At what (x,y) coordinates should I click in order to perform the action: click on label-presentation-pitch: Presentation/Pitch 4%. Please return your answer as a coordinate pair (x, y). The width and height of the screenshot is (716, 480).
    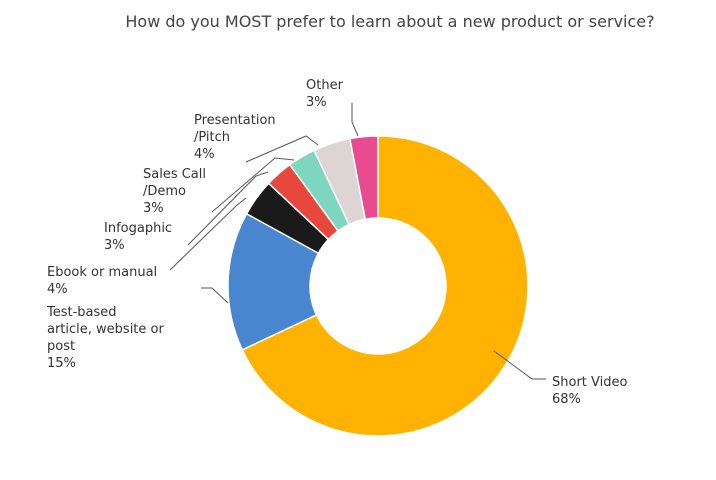
    Looking at the image, I should click on (235, 137).